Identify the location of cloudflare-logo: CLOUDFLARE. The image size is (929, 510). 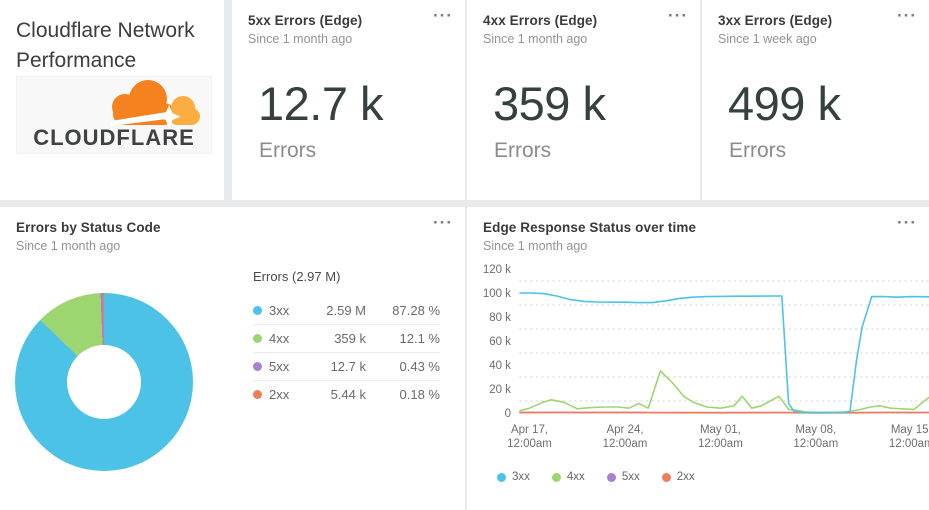
(114, 115).